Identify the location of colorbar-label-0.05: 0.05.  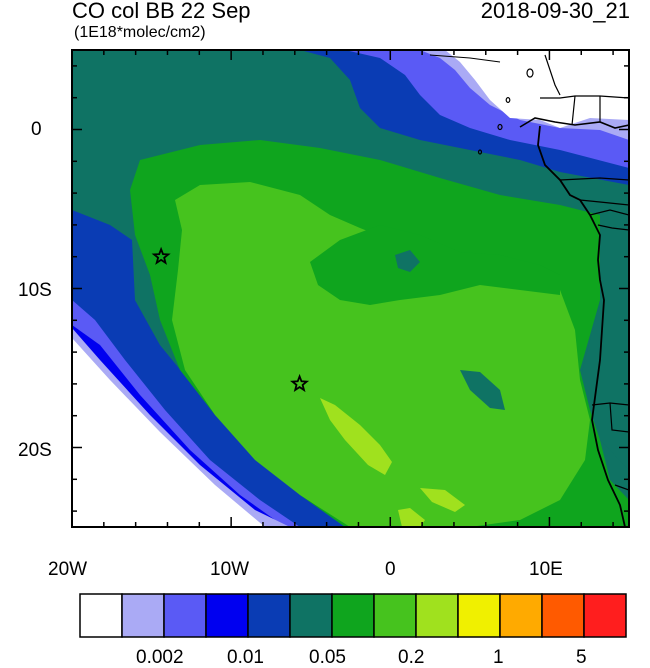
(327, 657).